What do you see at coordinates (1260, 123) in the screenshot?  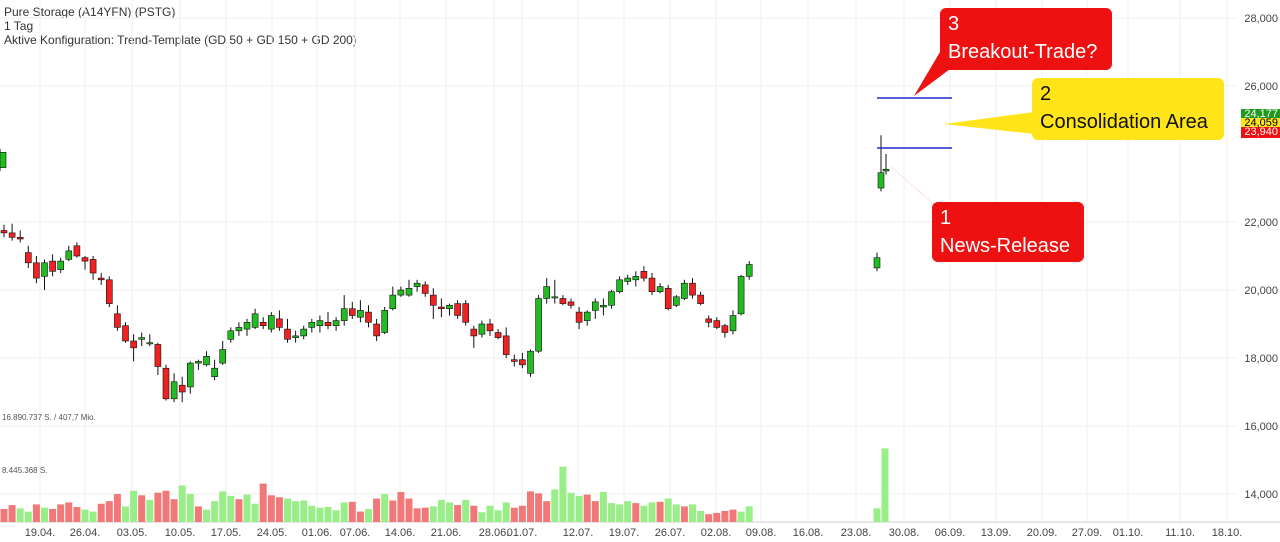 I see `price-tag-last: 24,059` at bounding box center [1260, 123].